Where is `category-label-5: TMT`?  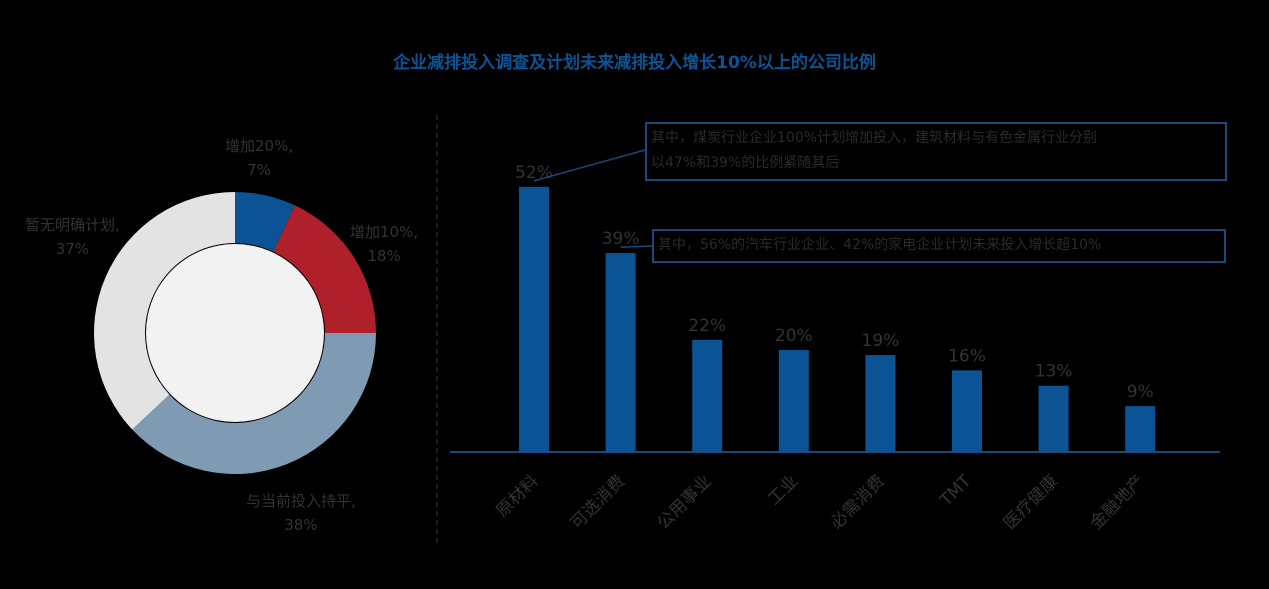
category-label-5: TMT is located at coordinates (956, 491).